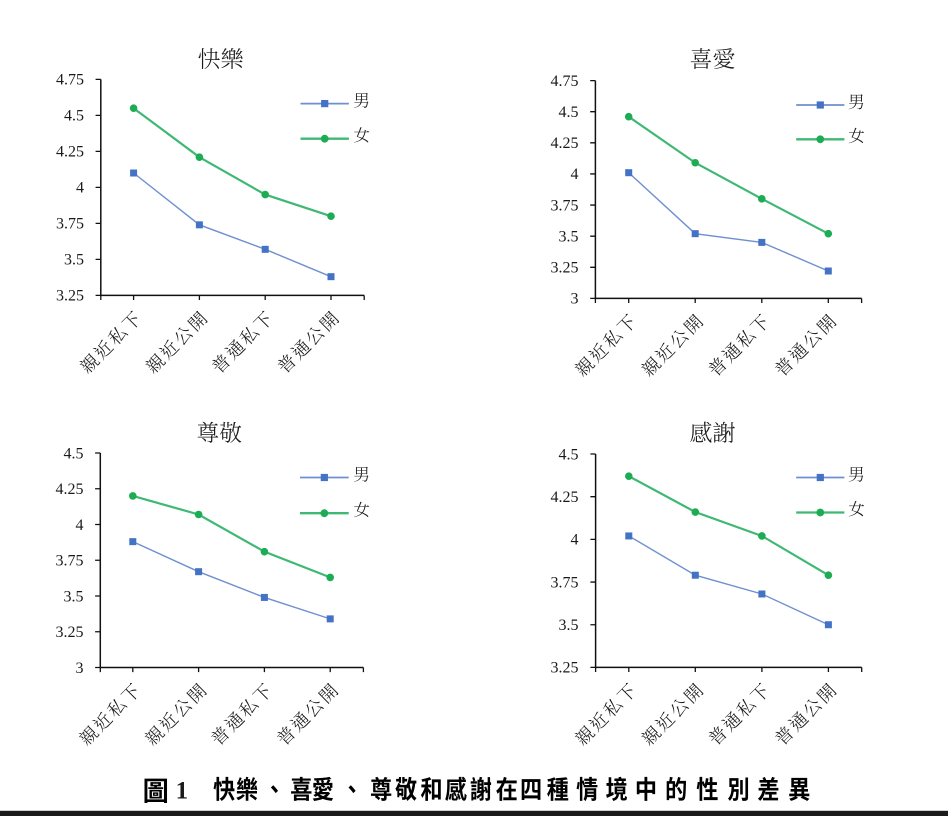 This screenshot has width=948, height=816. What do you see at coordinates (182, 791) in the screenshot?
I see `svg-text: 1` at bounding box center [182, 791].